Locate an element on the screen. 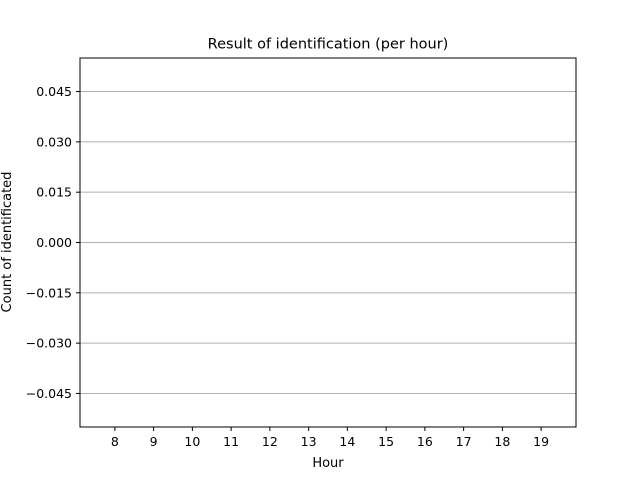 This screenshot has width=640, height=480. chart-title: Result of identification (per hour) is located at coordinates (328, 45).